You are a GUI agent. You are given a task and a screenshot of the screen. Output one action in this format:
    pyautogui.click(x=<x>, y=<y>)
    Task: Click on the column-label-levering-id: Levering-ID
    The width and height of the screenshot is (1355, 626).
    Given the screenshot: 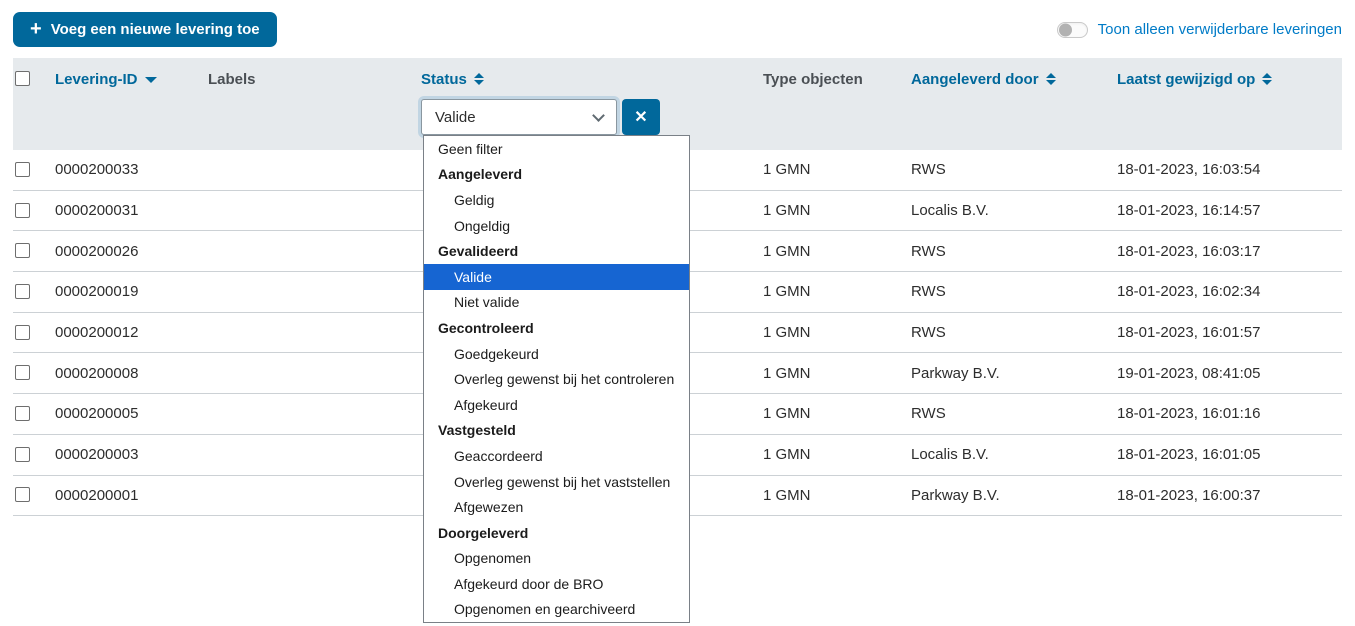 What is the action you would take?
    pyautogui.click(x=96, y=79)
    